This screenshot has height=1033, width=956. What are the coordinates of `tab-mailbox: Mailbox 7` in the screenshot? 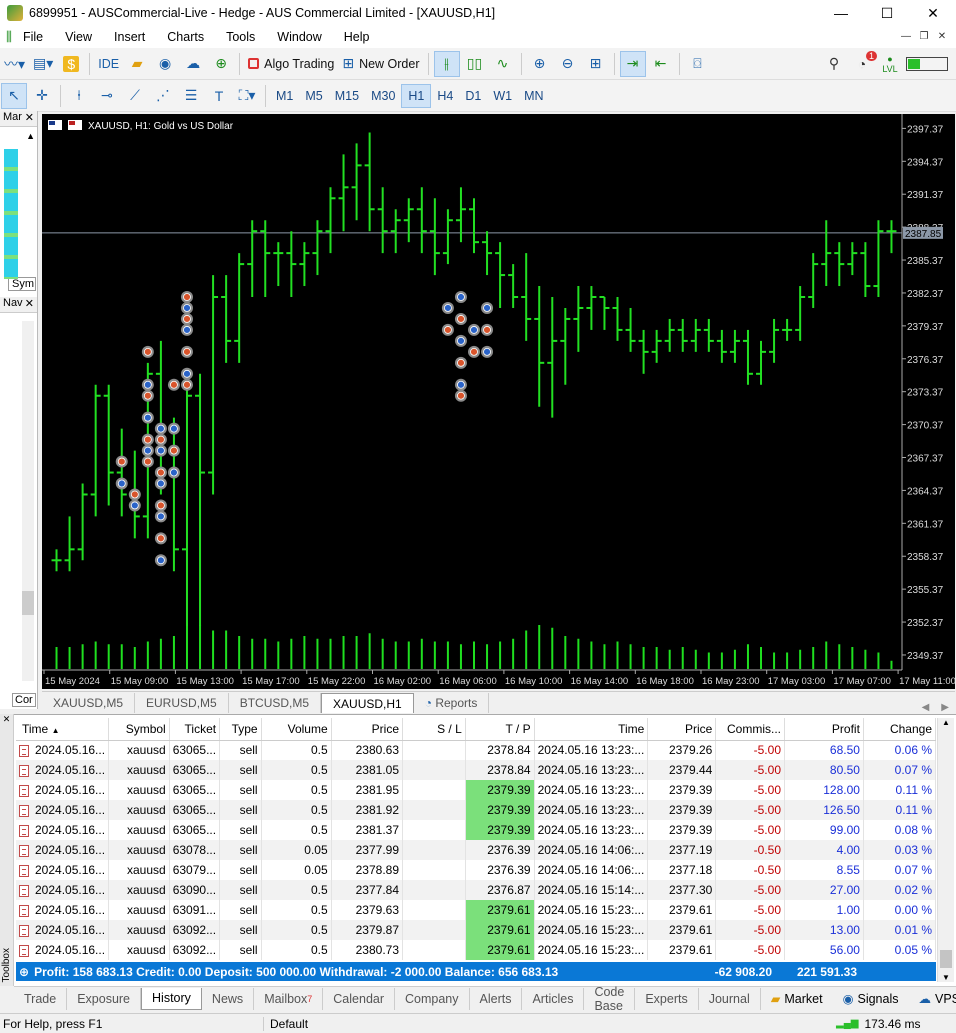 It's located at (289, 998).